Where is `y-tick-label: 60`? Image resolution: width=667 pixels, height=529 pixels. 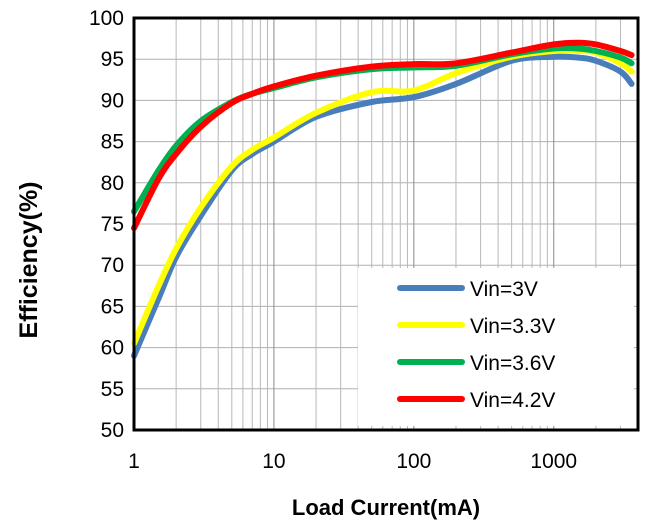 y-tick-label: 60 is located at coordinates (112, 348).